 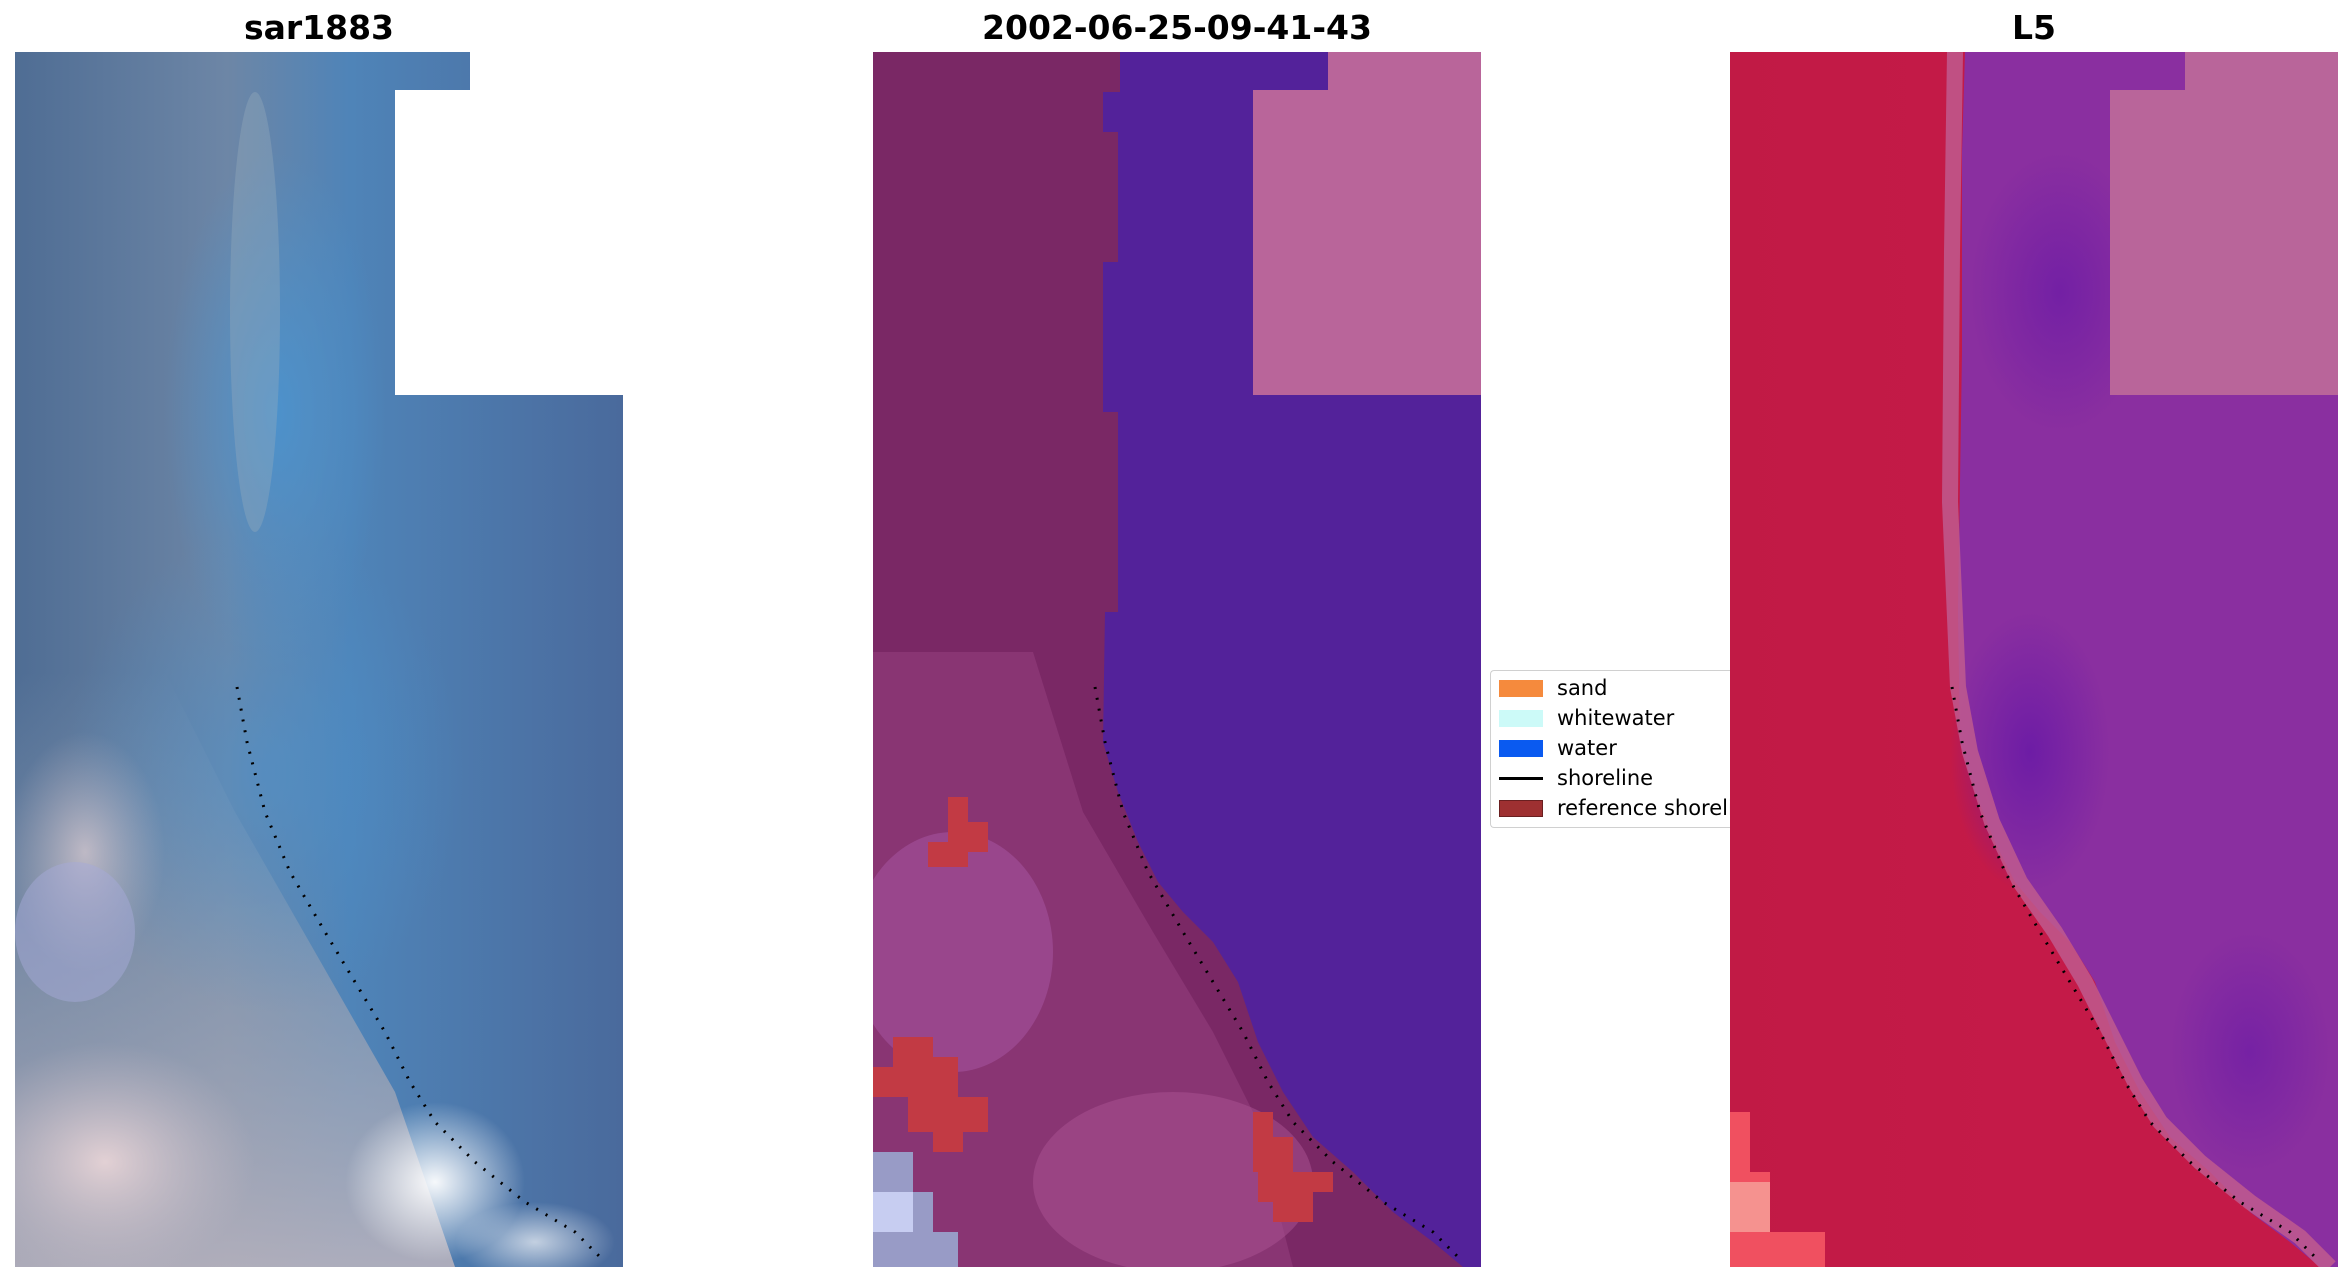 What do you see at coordinates (1553, 688) in the screenshot?
I see `legend-item-sand: sand` at bounding box center [1553, 688].